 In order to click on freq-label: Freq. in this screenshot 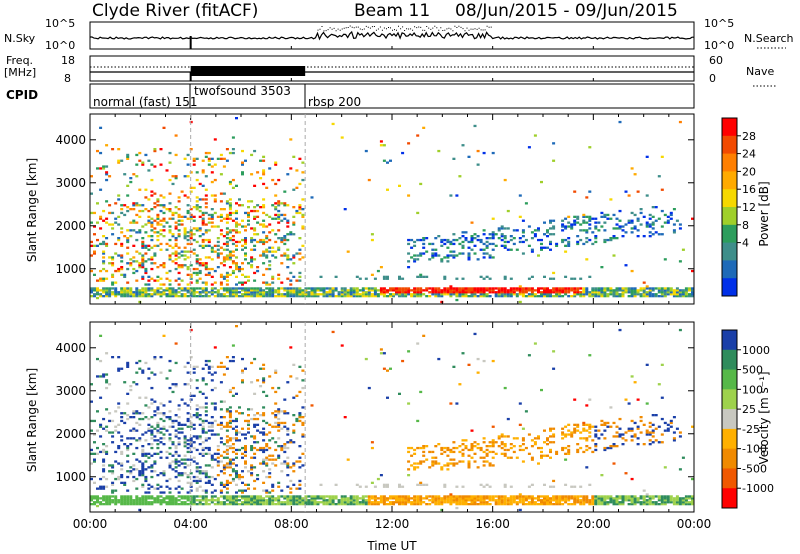, I will do `click(19, 60)`.